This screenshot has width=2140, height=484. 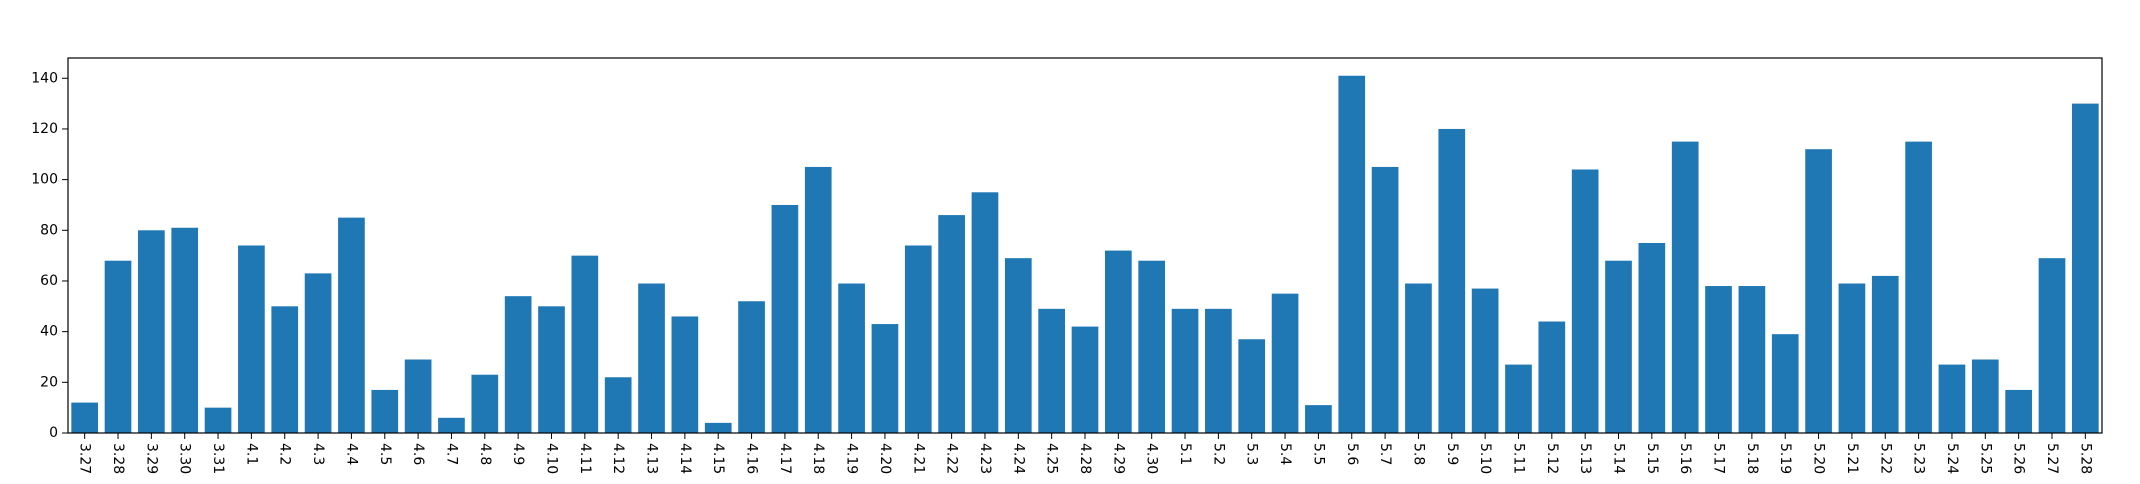 I want to click on x-tick-label: 5.26, so click(x=2019, y=458).